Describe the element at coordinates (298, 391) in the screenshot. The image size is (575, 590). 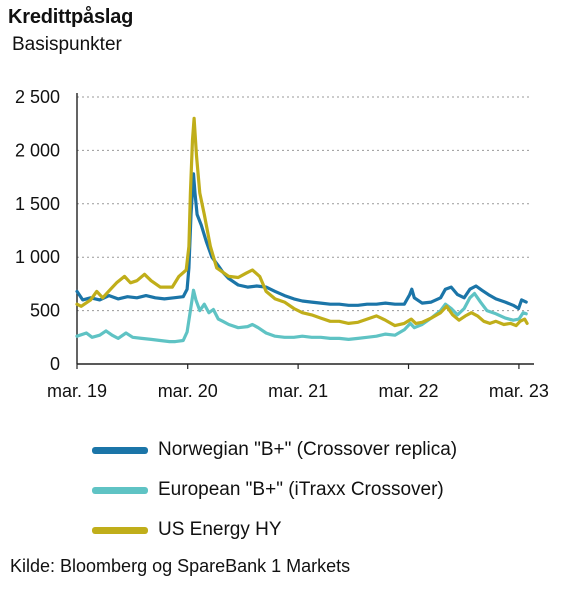
I see `x-tick-label: mar. 21` at that location.